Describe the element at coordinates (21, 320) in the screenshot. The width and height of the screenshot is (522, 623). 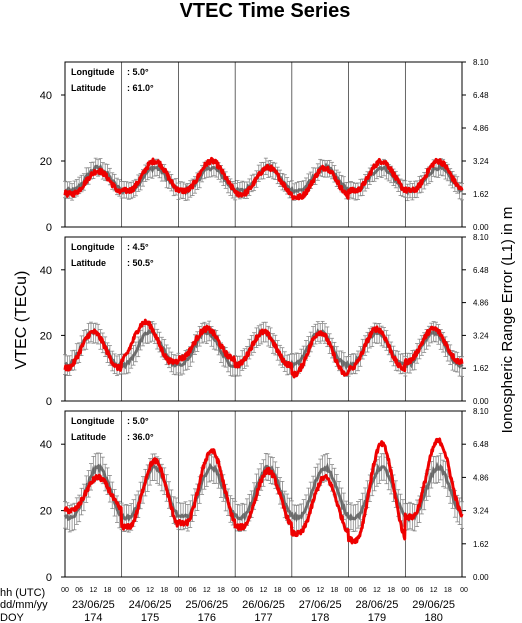
I see `left-axis-label: VTEC (TECu)` at that location.